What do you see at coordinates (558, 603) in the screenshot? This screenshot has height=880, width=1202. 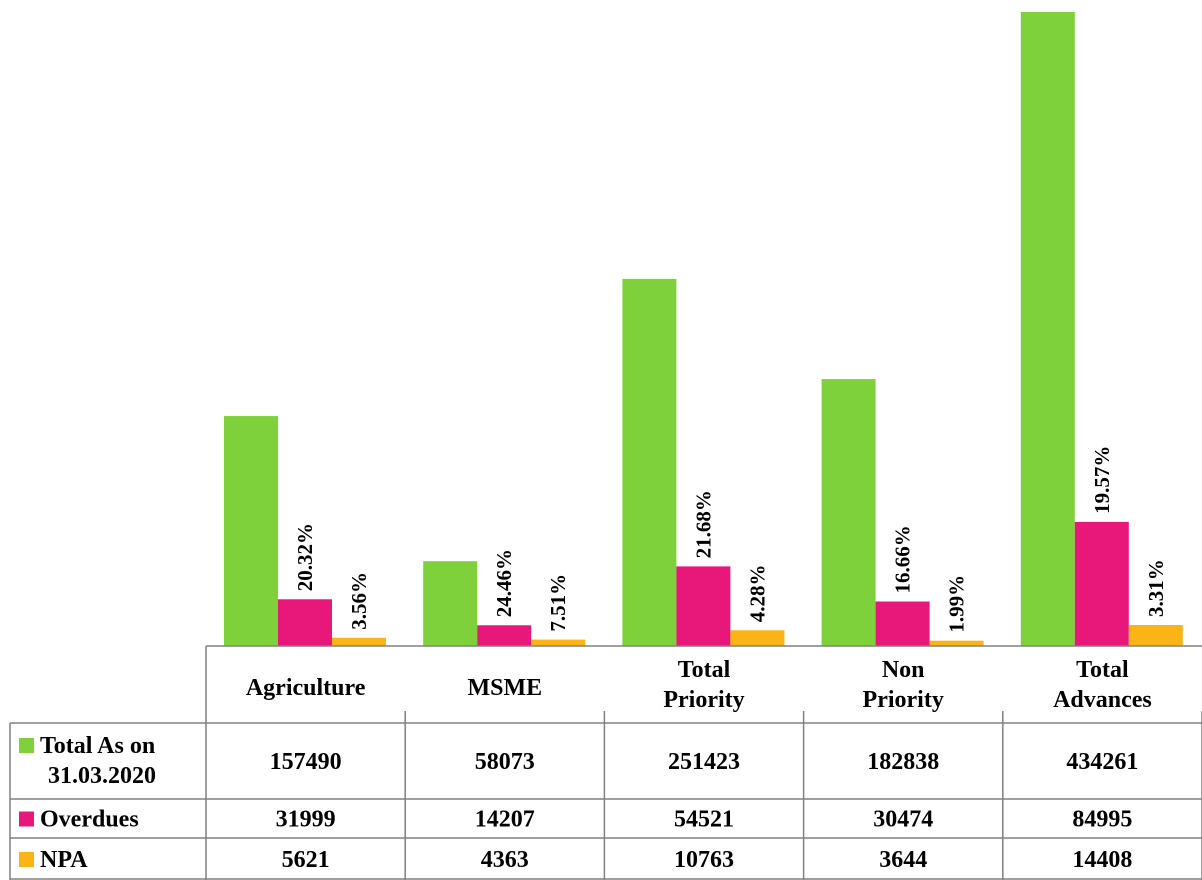 I see `data-label: 7.51%` at bounding box center [558, 603].